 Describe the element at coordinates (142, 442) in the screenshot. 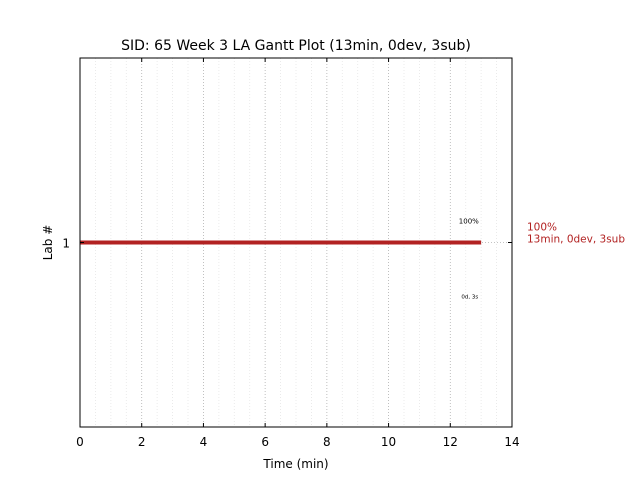

I see `x-tick-label: 2` at that location.